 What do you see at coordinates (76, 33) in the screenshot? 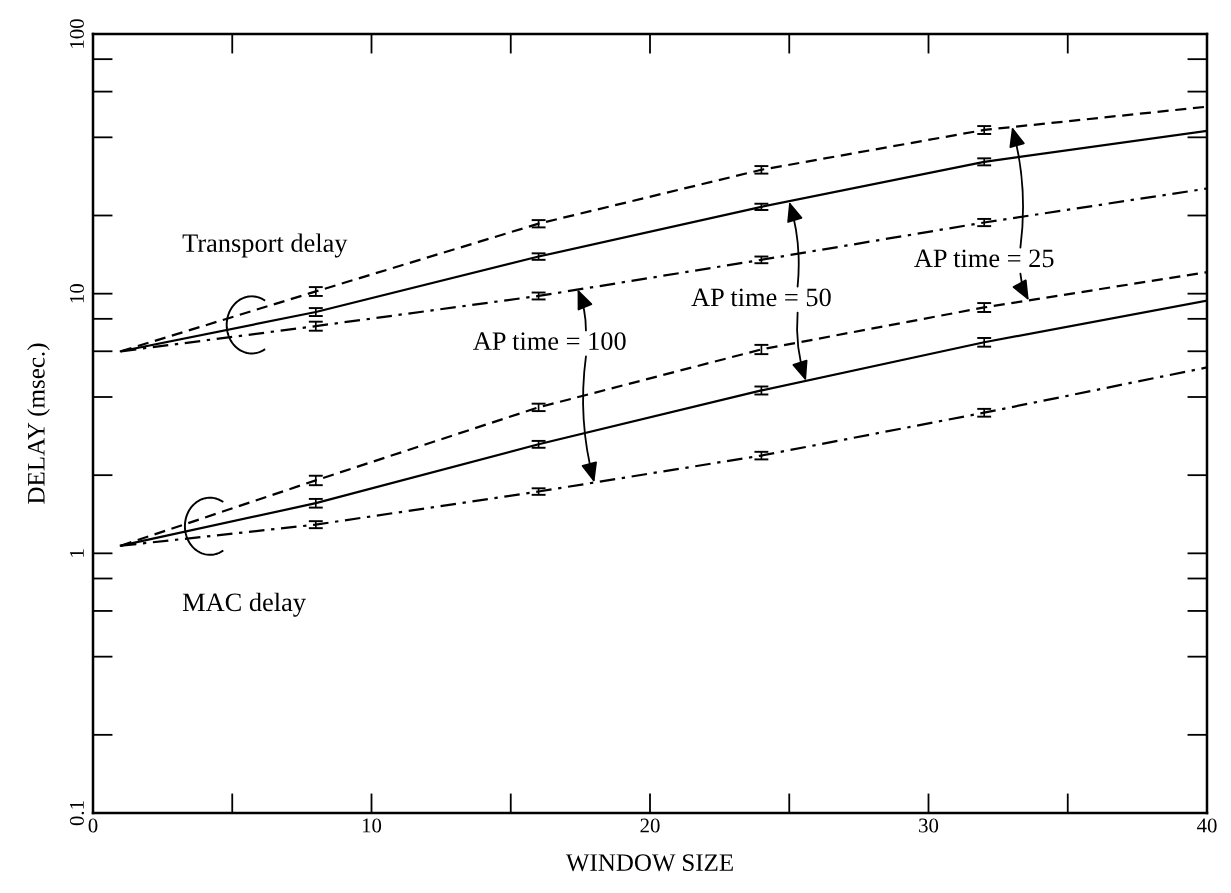
I see `y-tick-label: 100` at bounding box center [76, 33].